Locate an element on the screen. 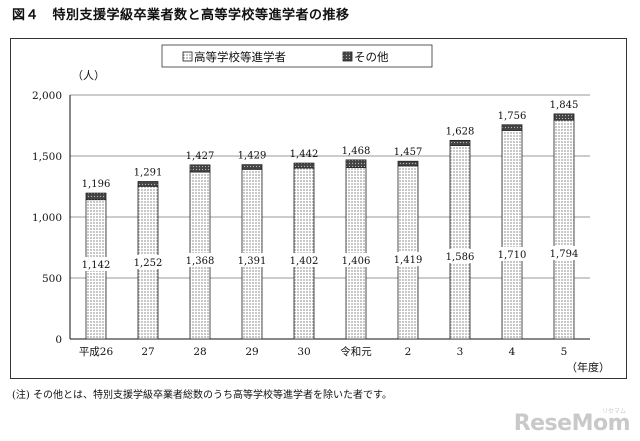 This screenshot has height=441, width=640. logo-subtext: リセマム is located at coordinates (613, 411).